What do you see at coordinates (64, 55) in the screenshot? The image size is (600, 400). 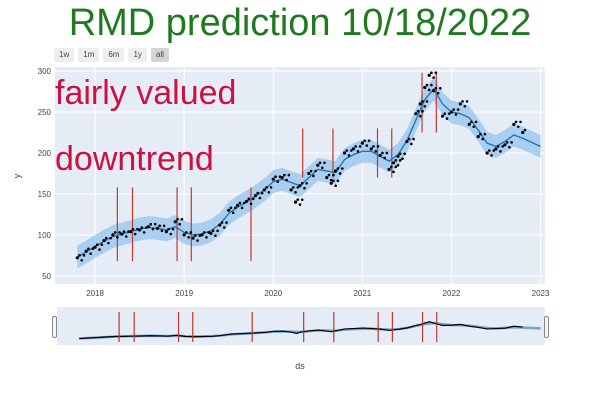 I see `range-button-1w: 1w` at bounding box center [64, 55].